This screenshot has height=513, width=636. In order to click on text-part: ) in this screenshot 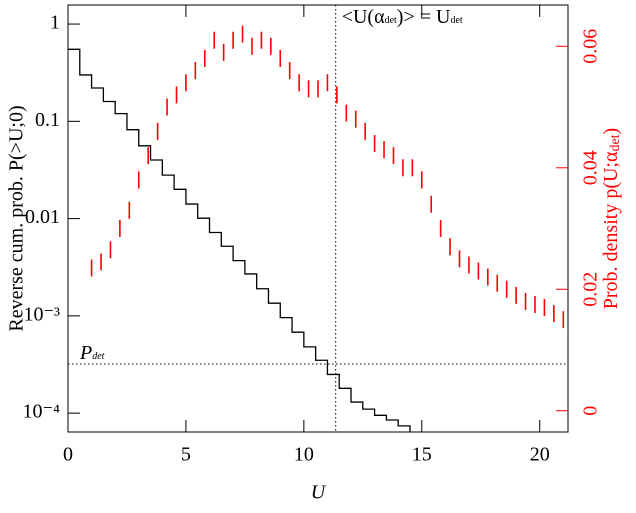, I will do `click(611, 131)`.